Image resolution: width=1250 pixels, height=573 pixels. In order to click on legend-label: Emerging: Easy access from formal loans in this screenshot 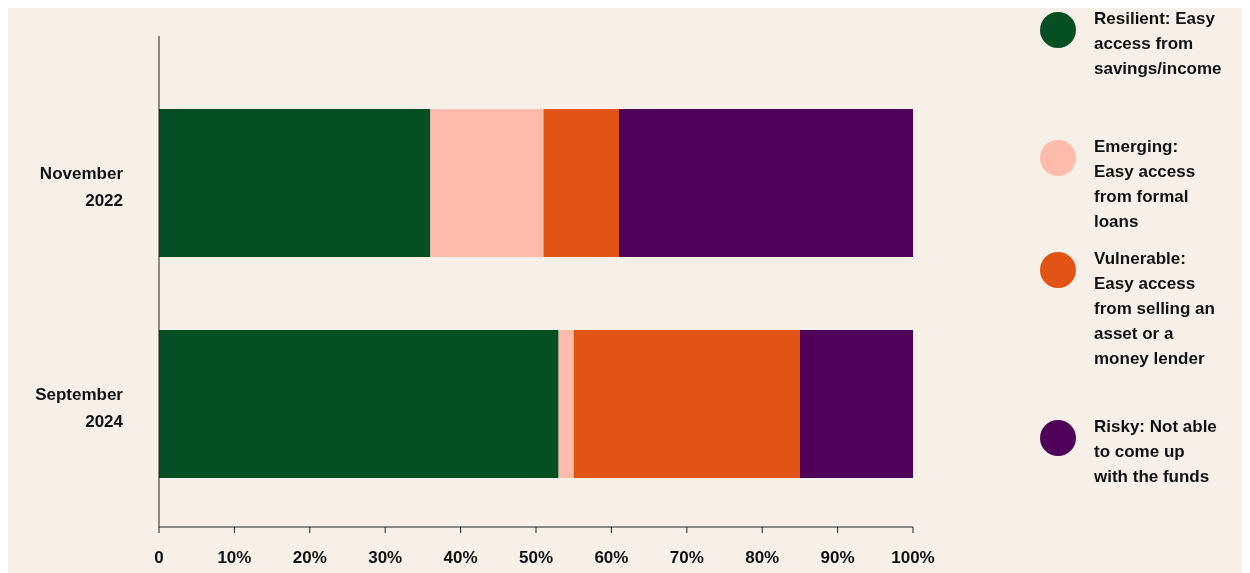, I will do `click(1145, 184)`.